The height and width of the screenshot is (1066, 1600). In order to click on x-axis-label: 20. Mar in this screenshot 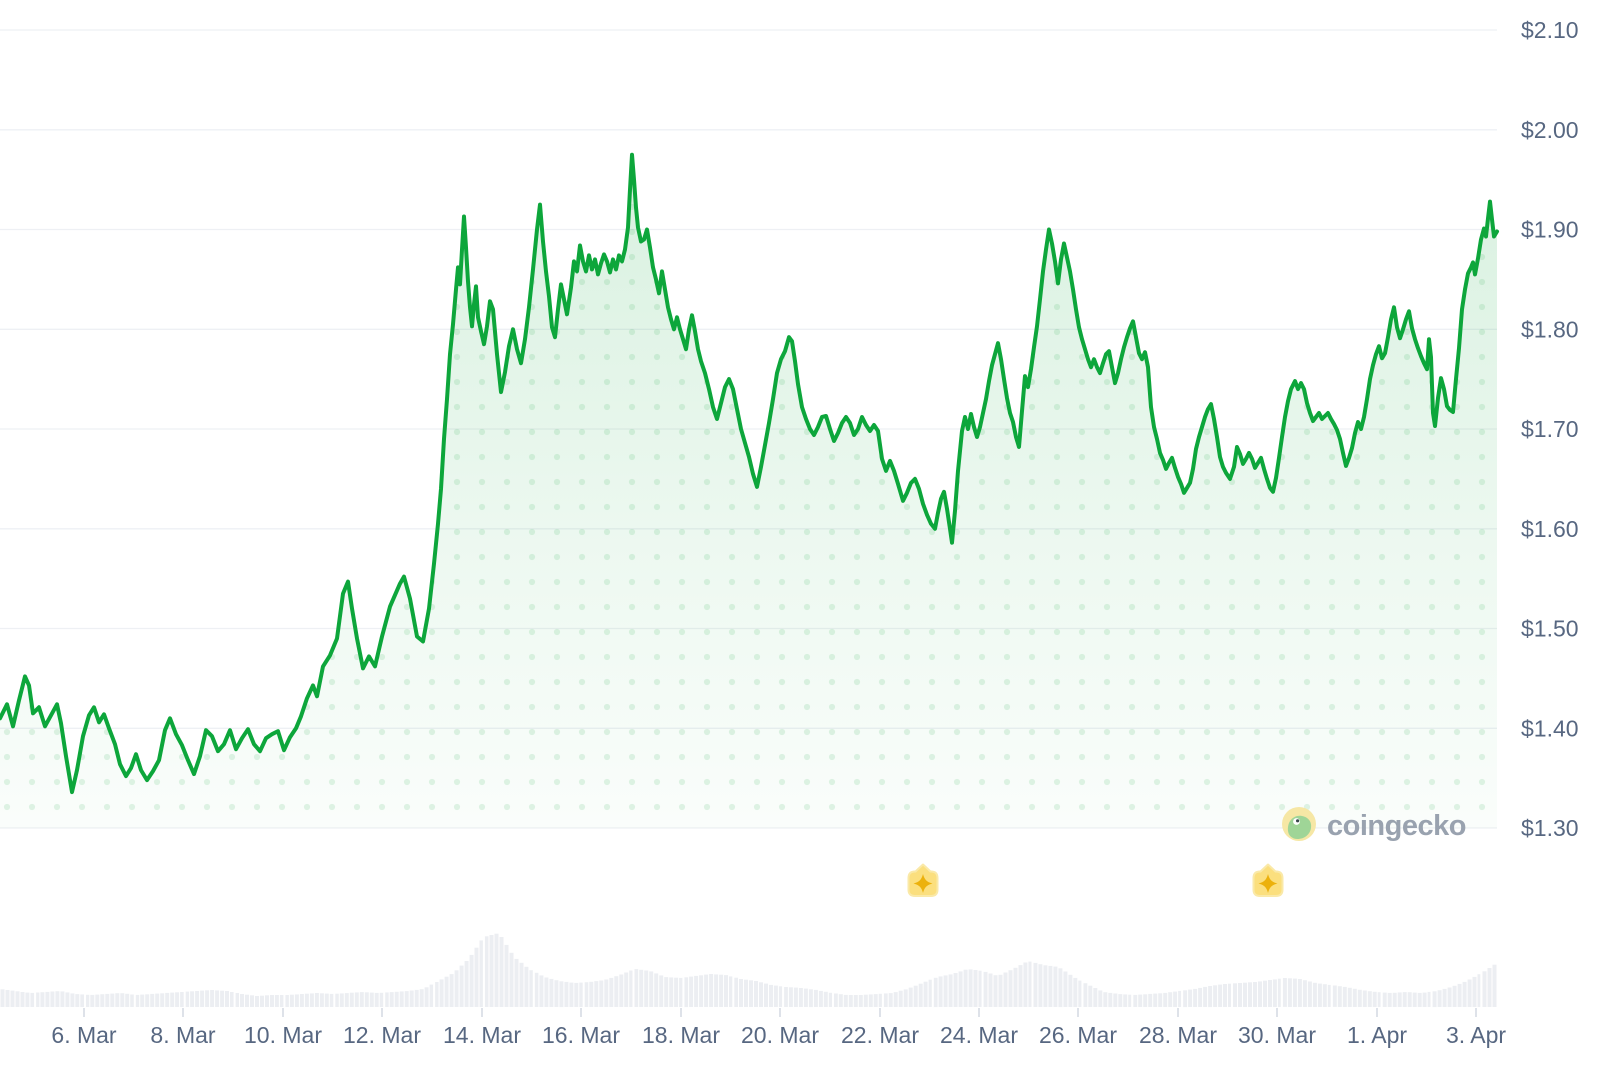, I will do `click(780, 1035)`.